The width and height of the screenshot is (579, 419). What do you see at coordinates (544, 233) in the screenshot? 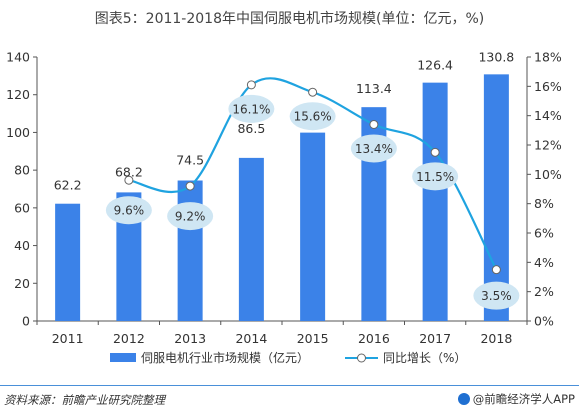
I see `y-right-tick-label: 6%` at bounding box center [544, 233].